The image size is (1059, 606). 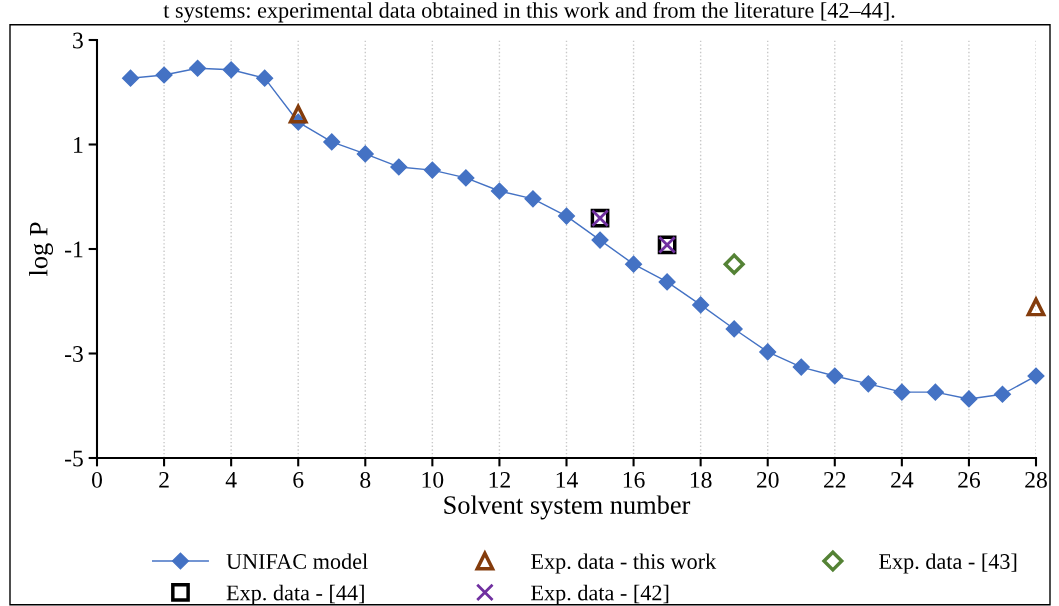 What do you see at coordinates (567, 507) in the screenshot?
I see `x-axis-title: Solvent system number` at bounding box center [567, 507].